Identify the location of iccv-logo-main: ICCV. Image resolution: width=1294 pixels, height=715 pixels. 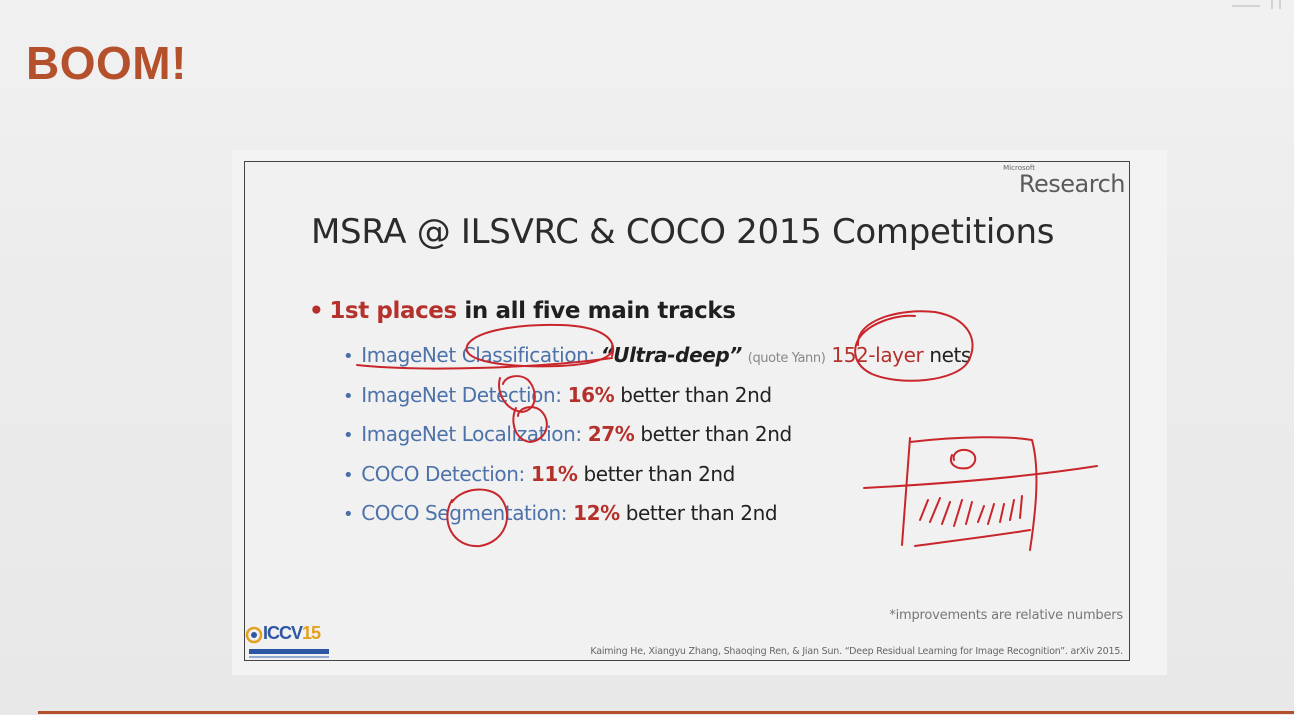
(283, 633).